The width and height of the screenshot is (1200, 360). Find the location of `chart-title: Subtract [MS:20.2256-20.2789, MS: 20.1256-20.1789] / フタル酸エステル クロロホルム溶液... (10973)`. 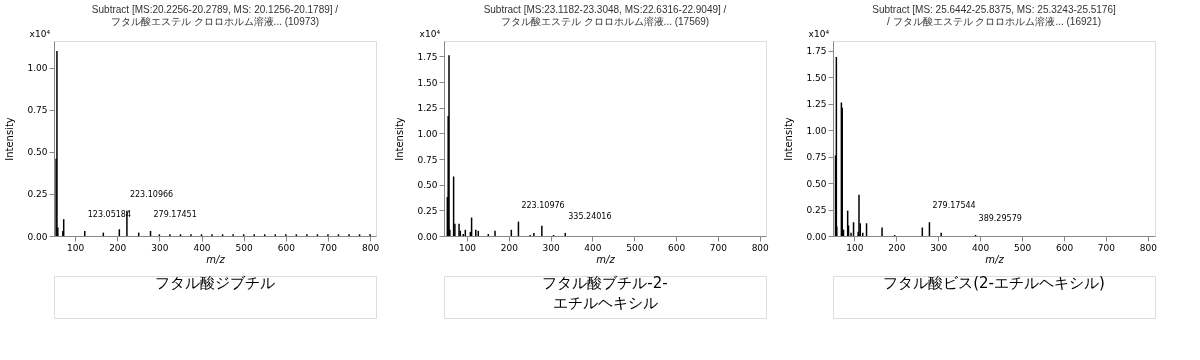

chart-title: Subtract [MS:20.2256-20.2789, MS: 20.1256-20.1789] / フタル酸エステル クロロホルム溶液... (10973) is located at coordinates (215, 15).